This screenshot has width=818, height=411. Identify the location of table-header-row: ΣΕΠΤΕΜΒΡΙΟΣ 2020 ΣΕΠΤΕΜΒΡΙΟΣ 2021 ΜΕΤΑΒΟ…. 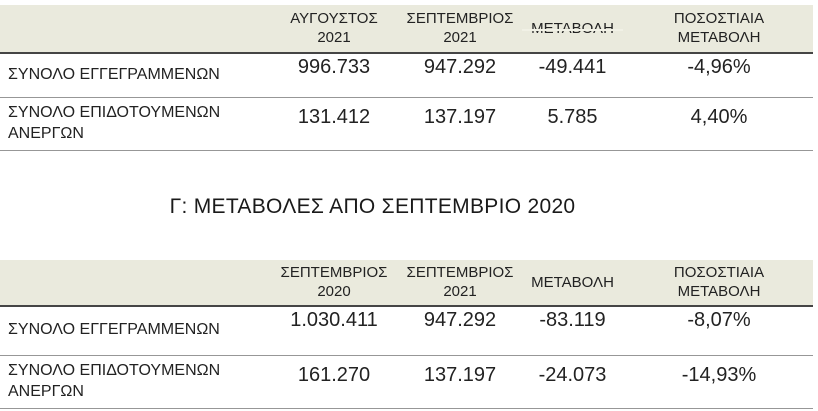
(406, 283).